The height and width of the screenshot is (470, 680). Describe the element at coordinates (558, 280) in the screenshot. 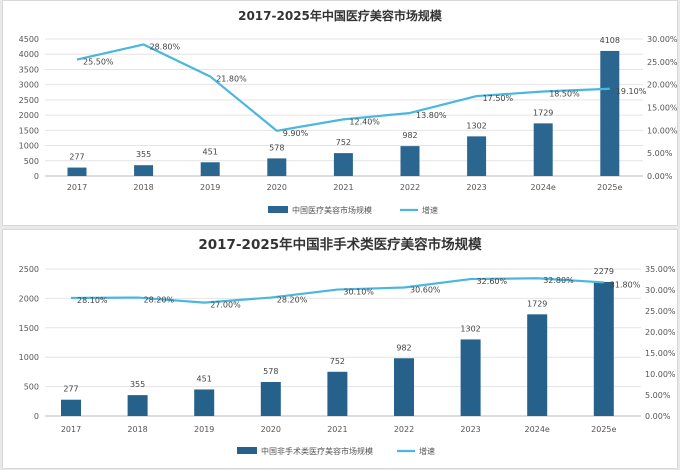

I see `growth-value-label: 32.80%` at that location.